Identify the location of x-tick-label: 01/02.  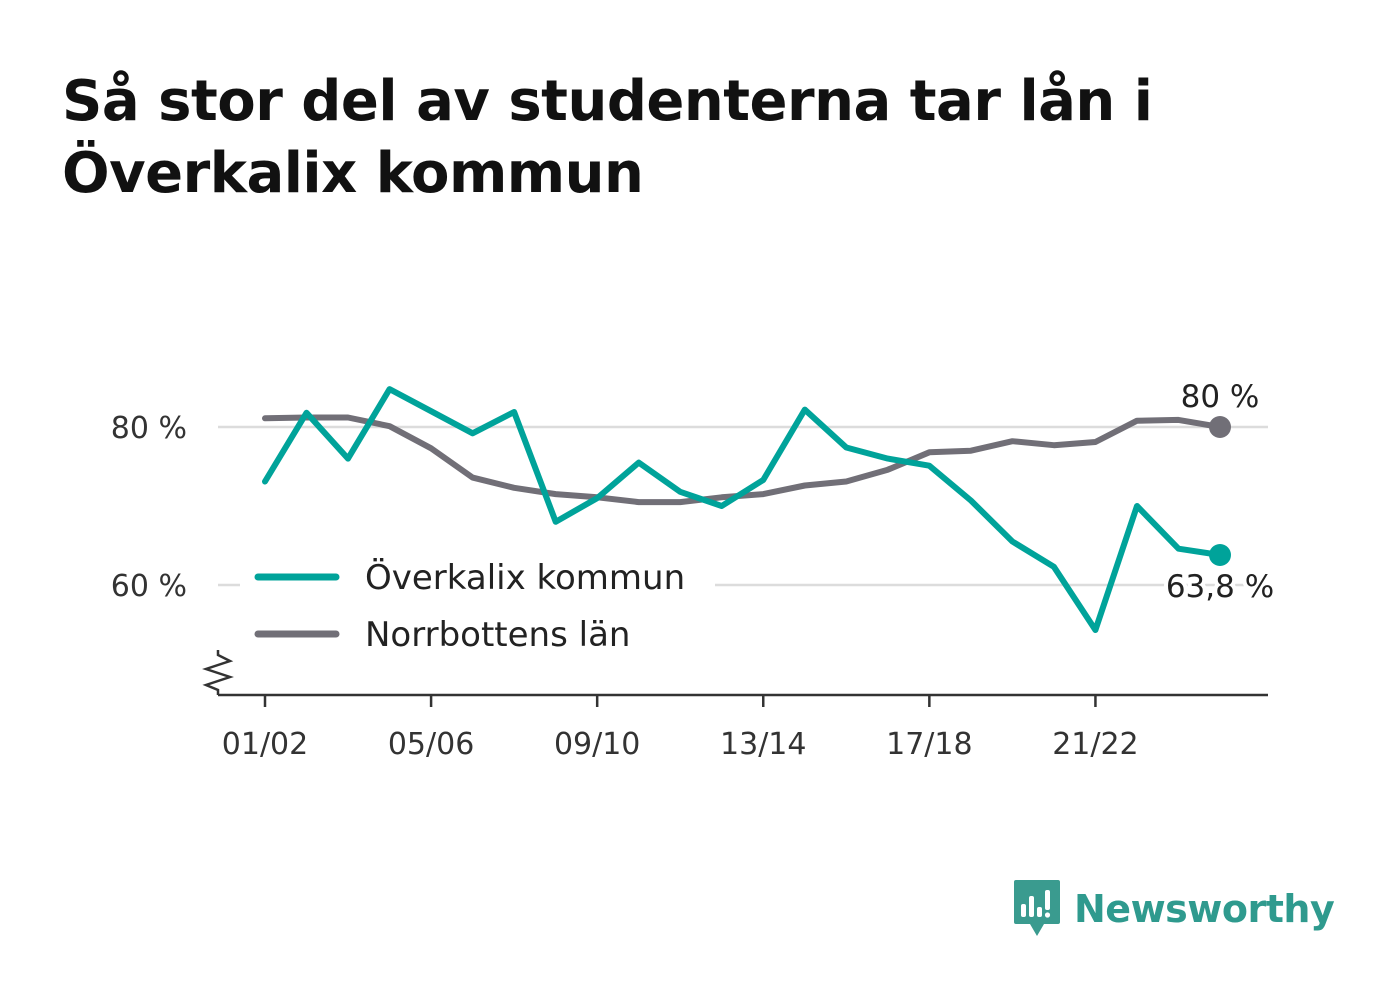
(265, 744).